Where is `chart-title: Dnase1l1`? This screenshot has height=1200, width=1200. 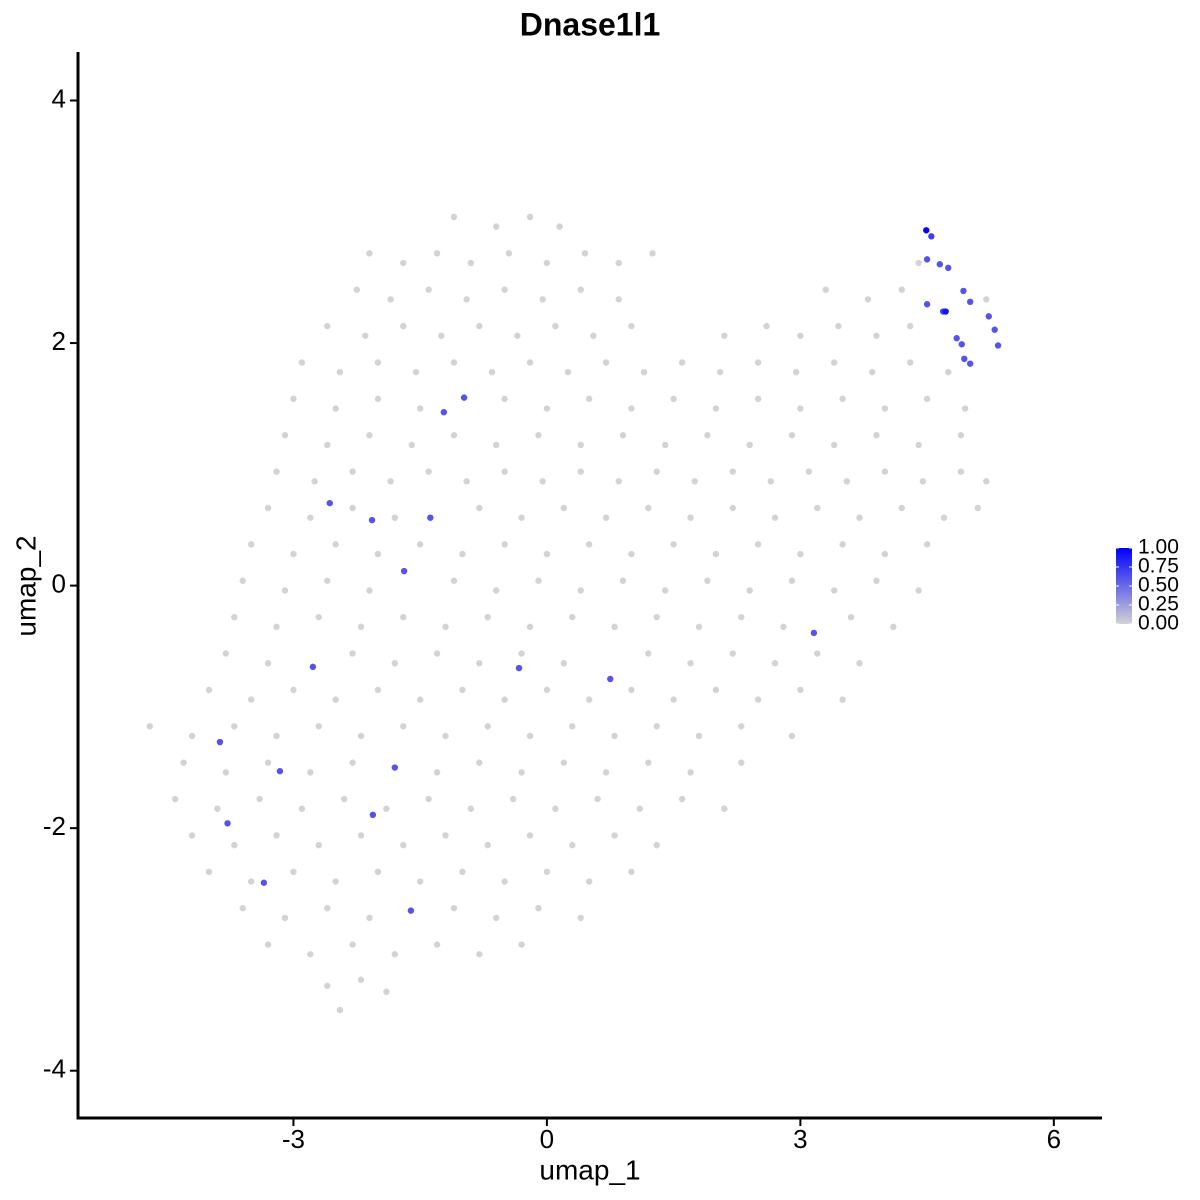 chart-title: Dnase1l1 is located at coordinates (590, 24).